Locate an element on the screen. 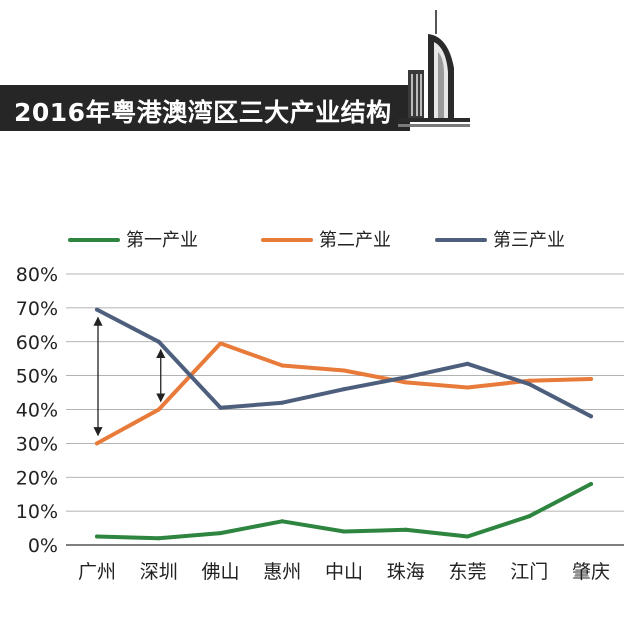  x-tick-label: 江门 is located at coordinates (529, 572).